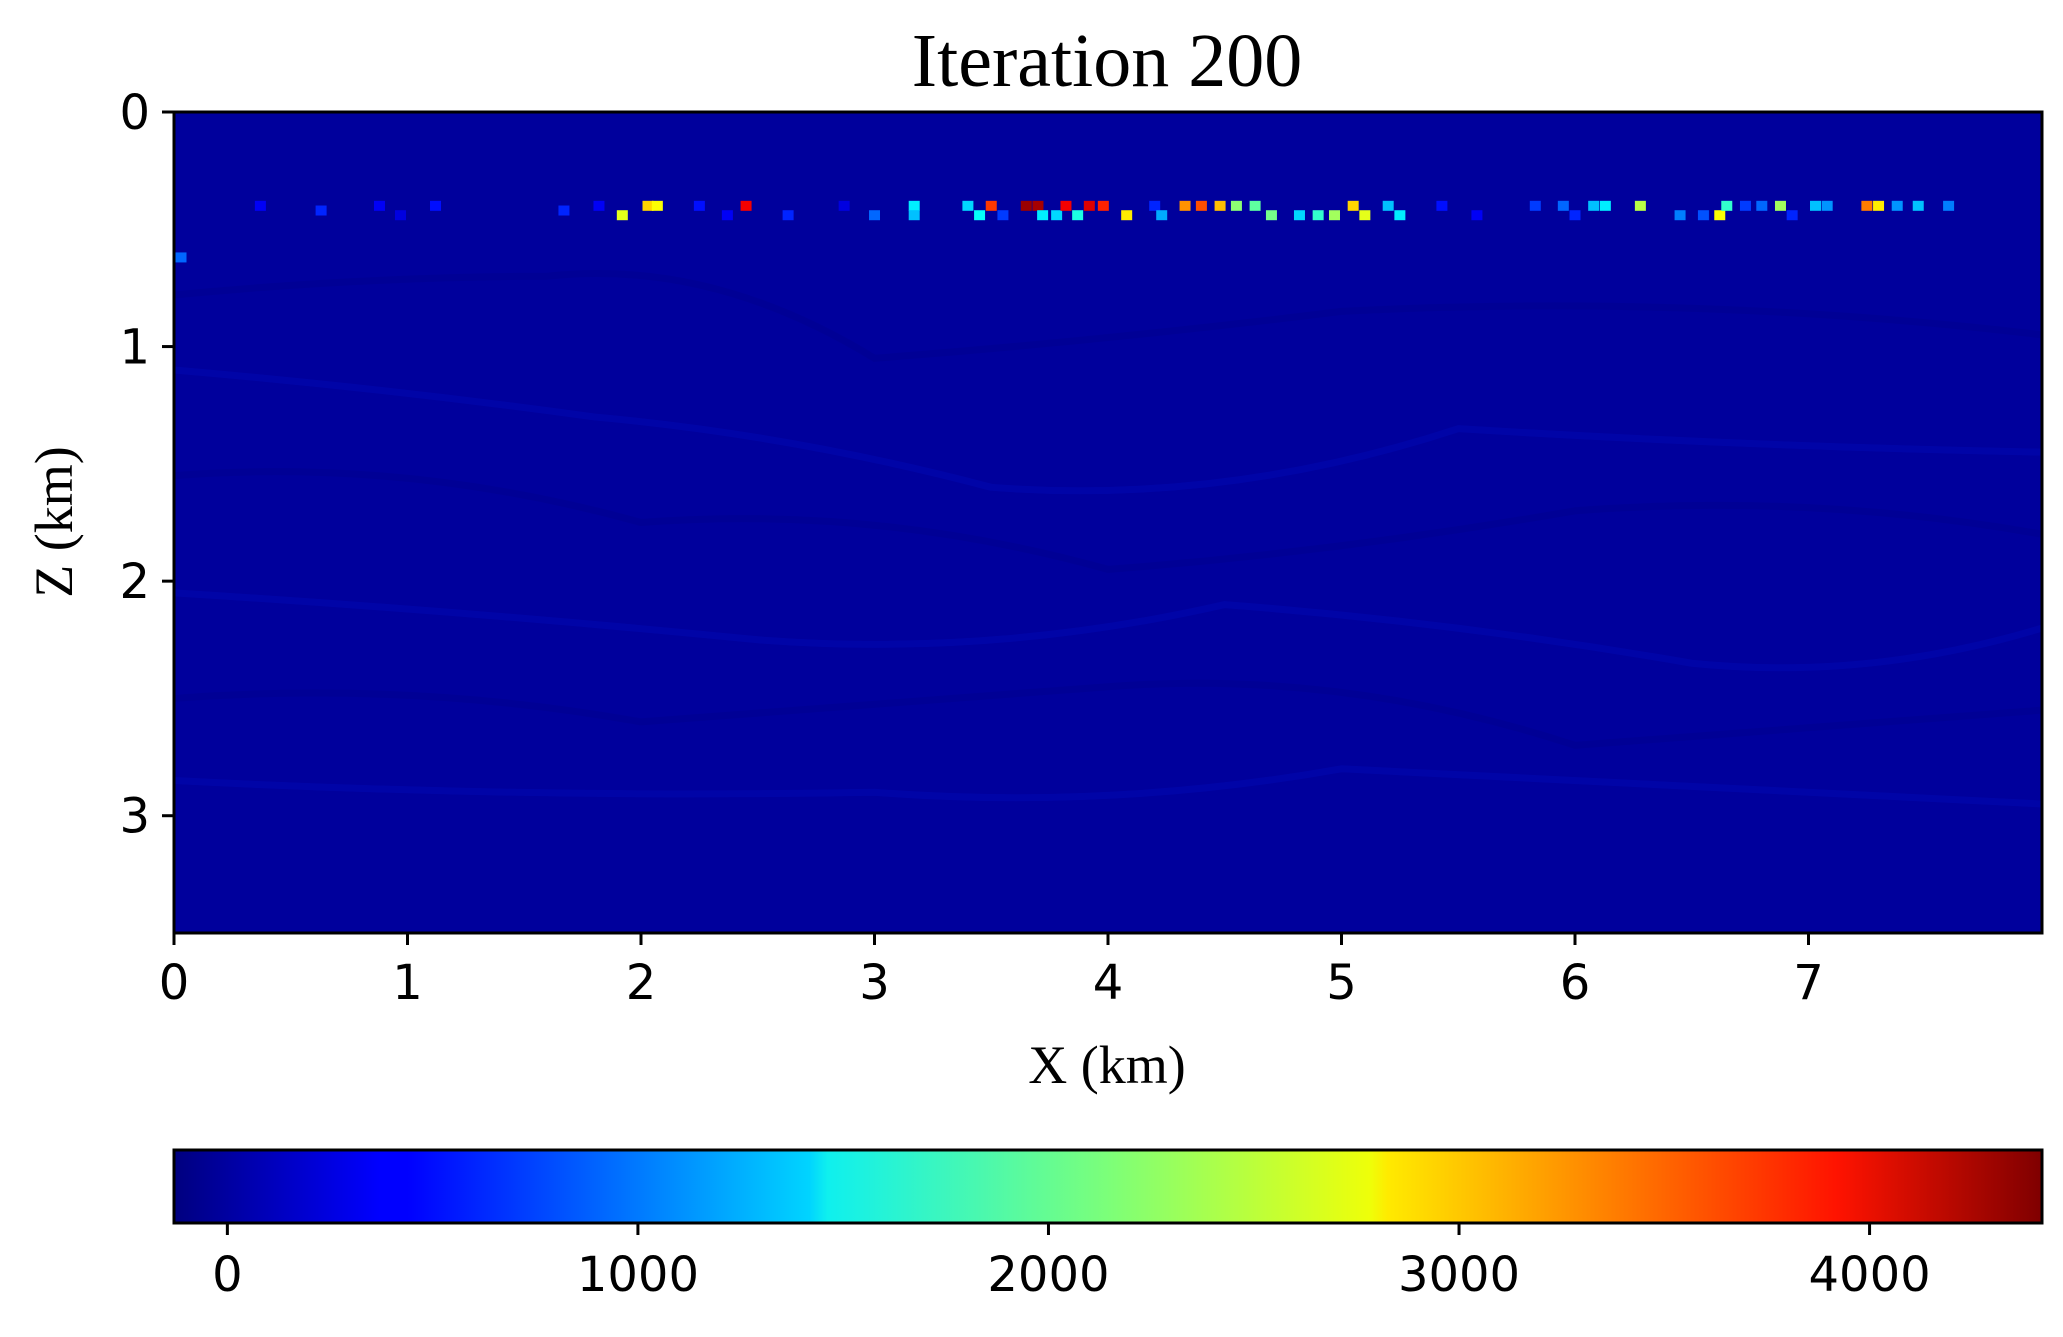  Describe the element at coordinates (1108, 1186) in the screenshot. I see `colorbar-gradient` at that location.